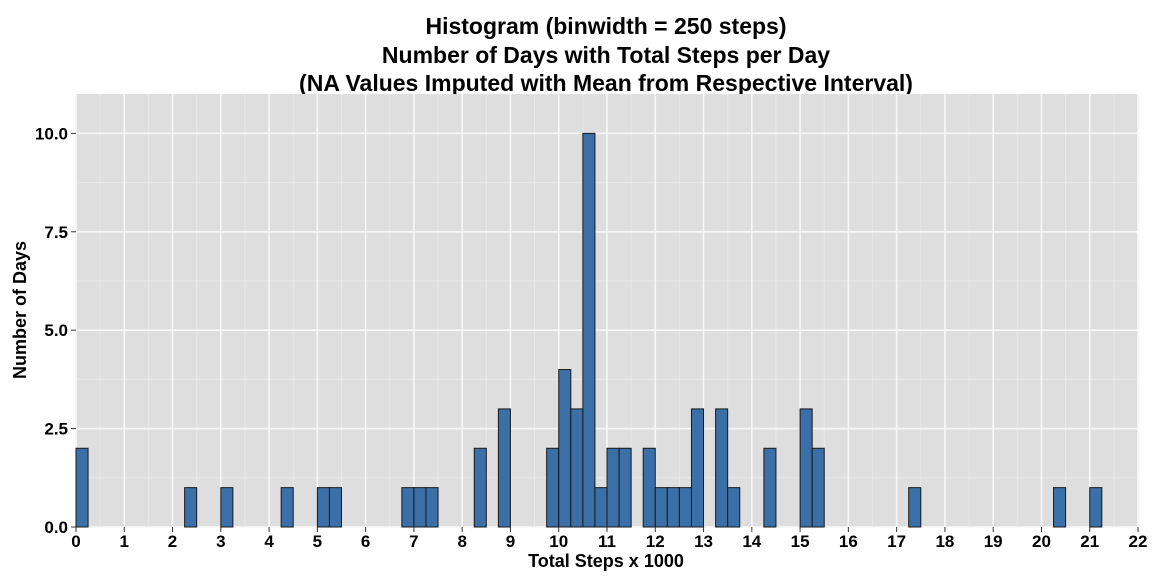  Describe the element at coordinates (510, 541) in the screenshot. I see `x-tick-label: 9` at that location.